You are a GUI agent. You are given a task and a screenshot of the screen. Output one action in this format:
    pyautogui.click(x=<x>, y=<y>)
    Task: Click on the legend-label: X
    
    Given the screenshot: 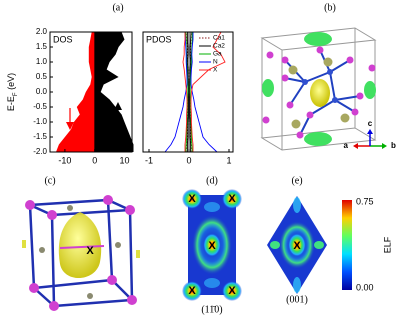 What is the action you would take?
    pyautogui.click(x=215, y=70)
    